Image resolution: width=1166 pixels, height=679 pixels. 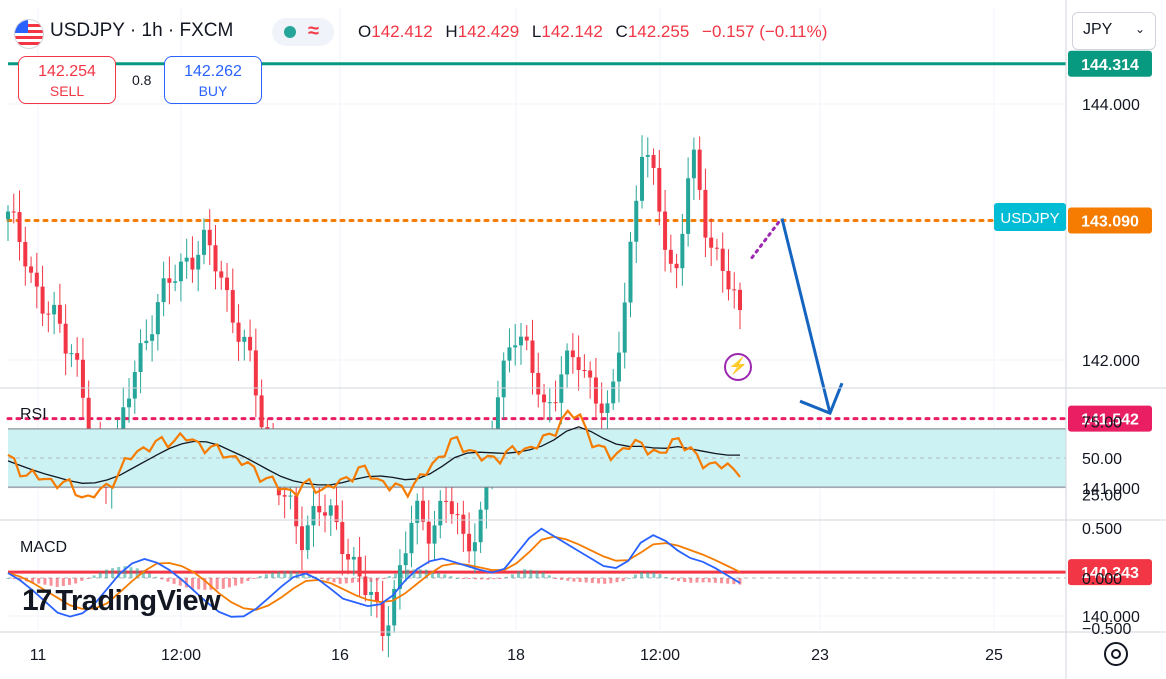 What do you see at coordinates (290, 32) in the screenshot?
I see `market-open-icon` at bounding box center [290, 32].